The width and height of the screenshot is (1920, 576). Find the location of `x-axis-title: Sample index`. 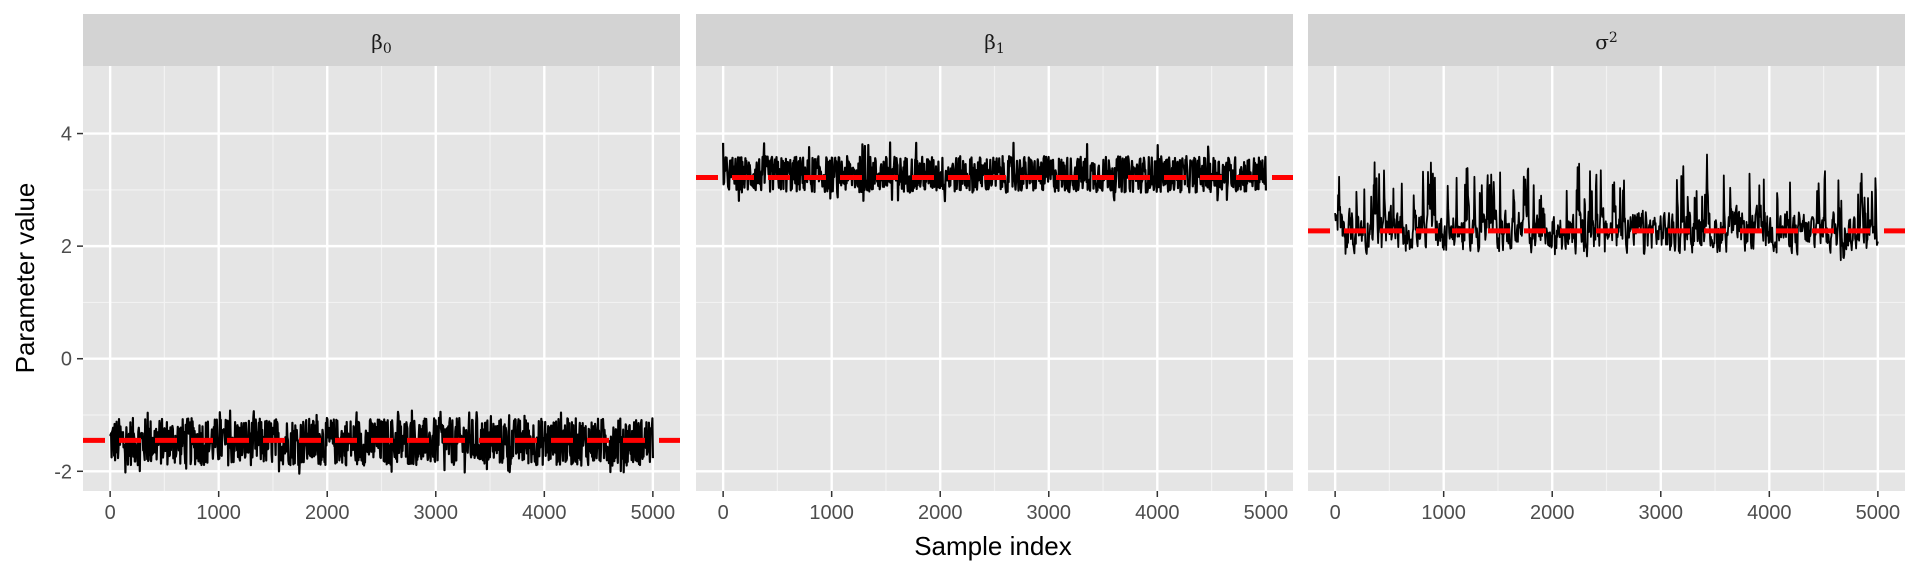

x-axis-title: Sample index is located at coordinates (993, 546).